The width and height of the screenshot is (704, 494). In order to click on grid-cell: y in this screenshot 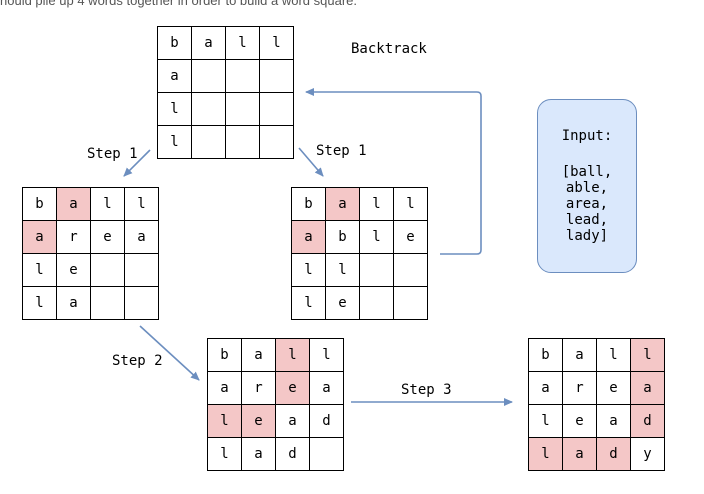, I will do `click(647, 454)`.